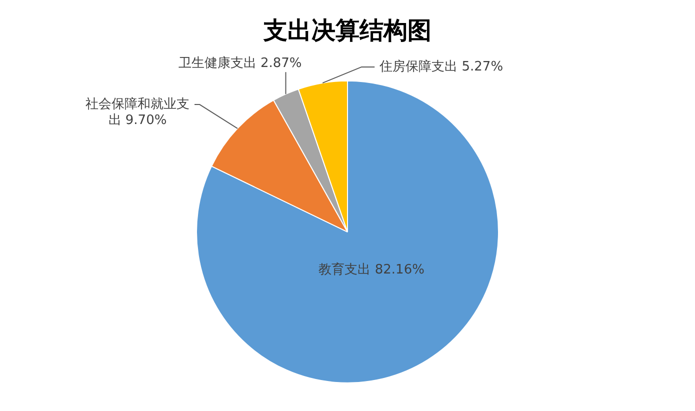  What do you see at coordinates (347, 30) in the screenshot?
I see `chart-title: 支出决算结构图` at bounding box center [347, 30].